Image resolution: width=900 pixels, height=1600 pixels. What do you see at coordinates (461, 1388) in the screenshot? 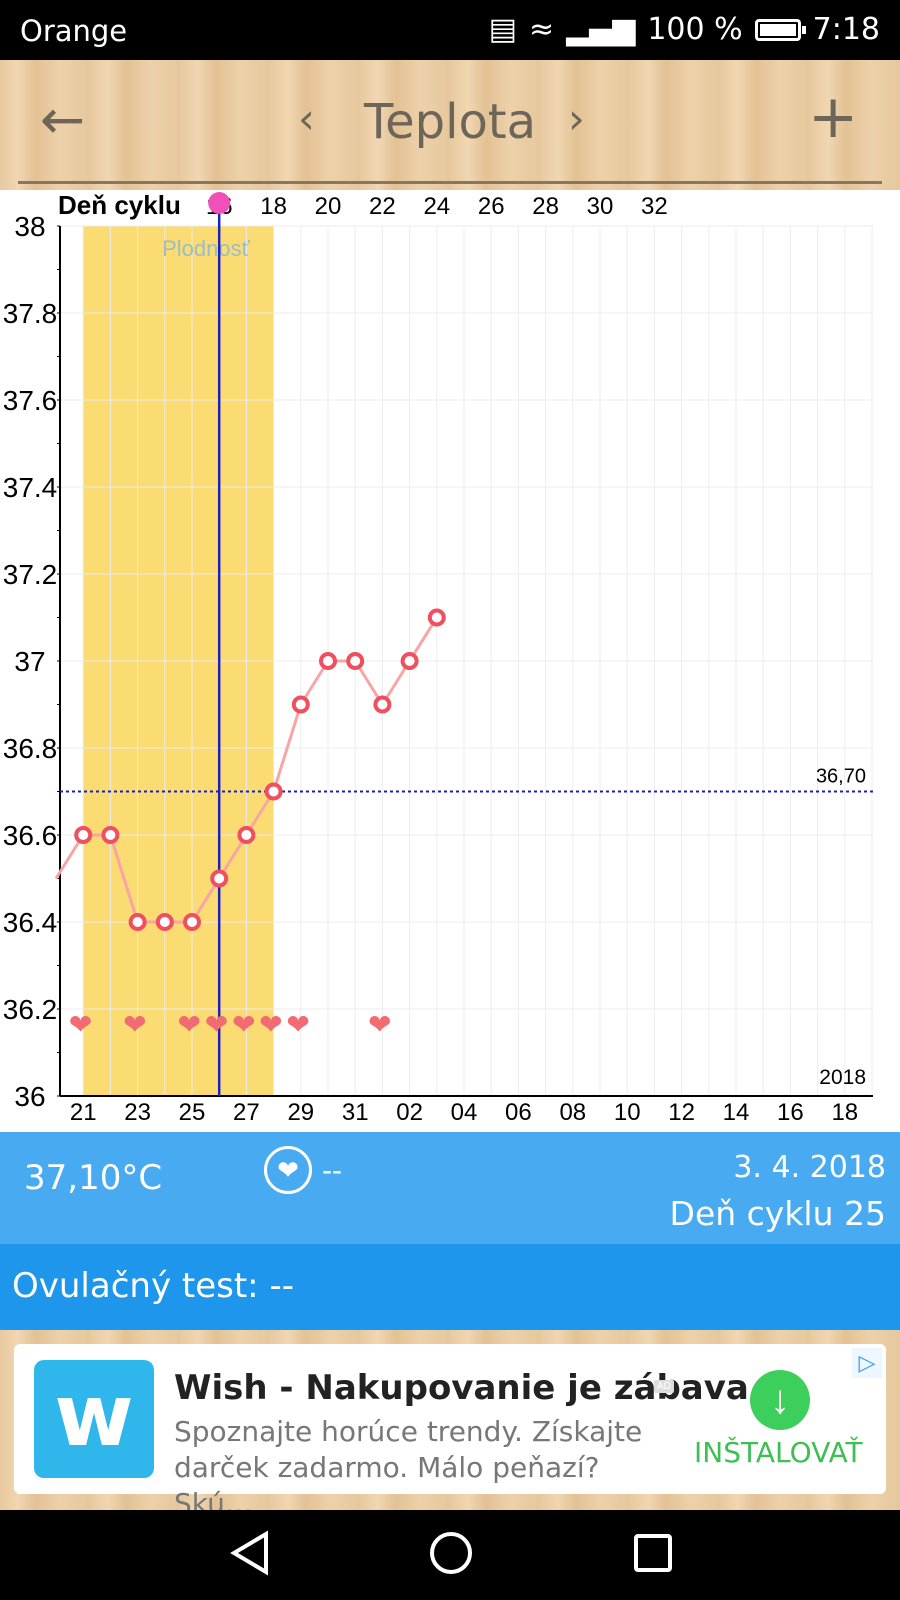
I see `ad-title: Wish - Nakupovanie je zábava` at bounding box center [461, 1388].